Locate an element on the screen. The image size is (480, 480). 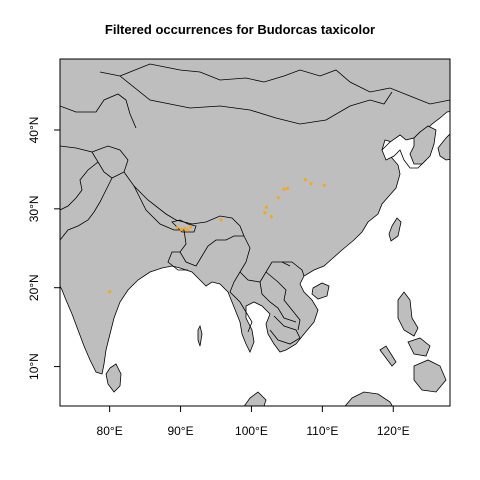
border-central-asia is located at coordinates (79, 178).